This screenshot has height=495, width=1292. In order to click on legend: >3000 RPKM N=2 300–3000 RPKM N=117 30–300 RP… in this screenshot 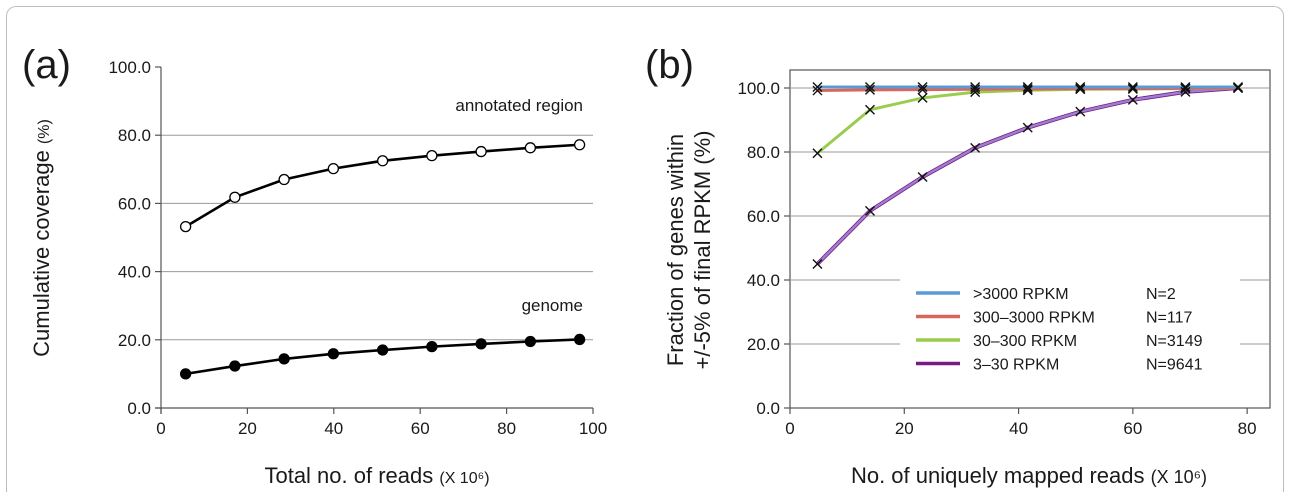, I will do `click(1070, 332)`.